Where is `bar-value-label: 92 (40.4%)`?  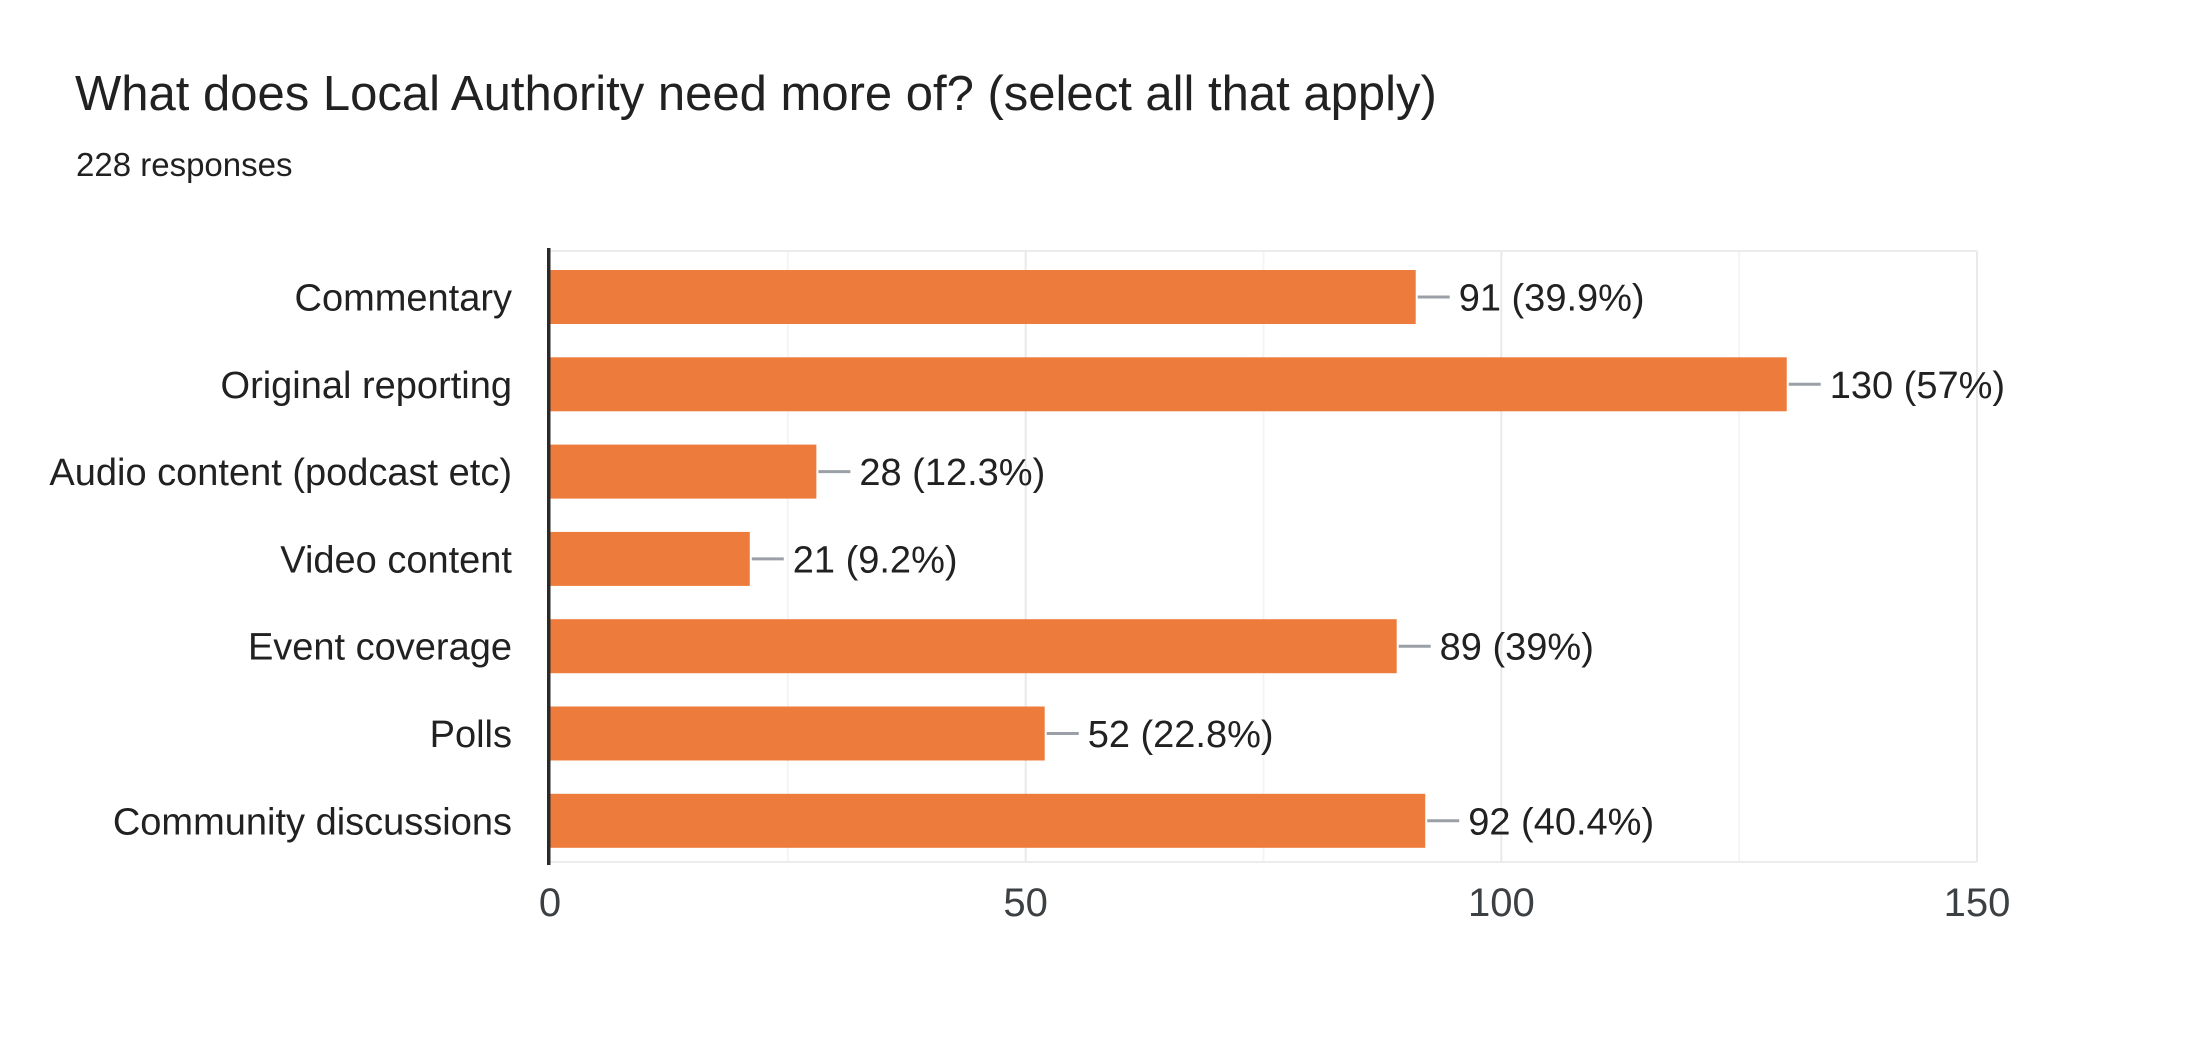
bar-value-label: 92 (40.4%) is located at coordinates (1561, 822).